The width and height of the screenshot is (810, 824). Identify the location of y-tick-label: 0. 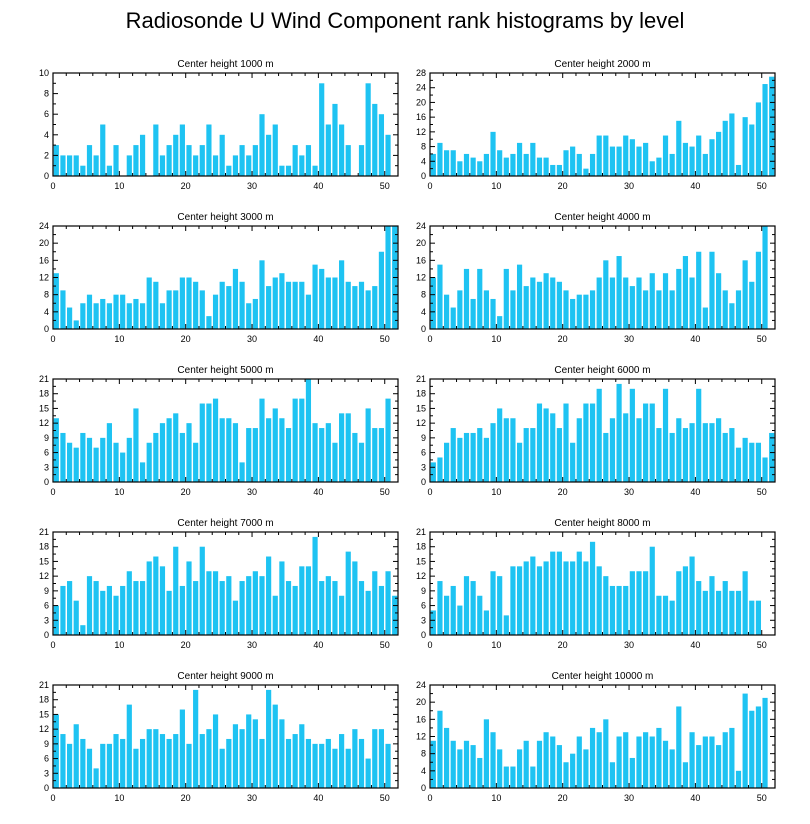
(423, 482).